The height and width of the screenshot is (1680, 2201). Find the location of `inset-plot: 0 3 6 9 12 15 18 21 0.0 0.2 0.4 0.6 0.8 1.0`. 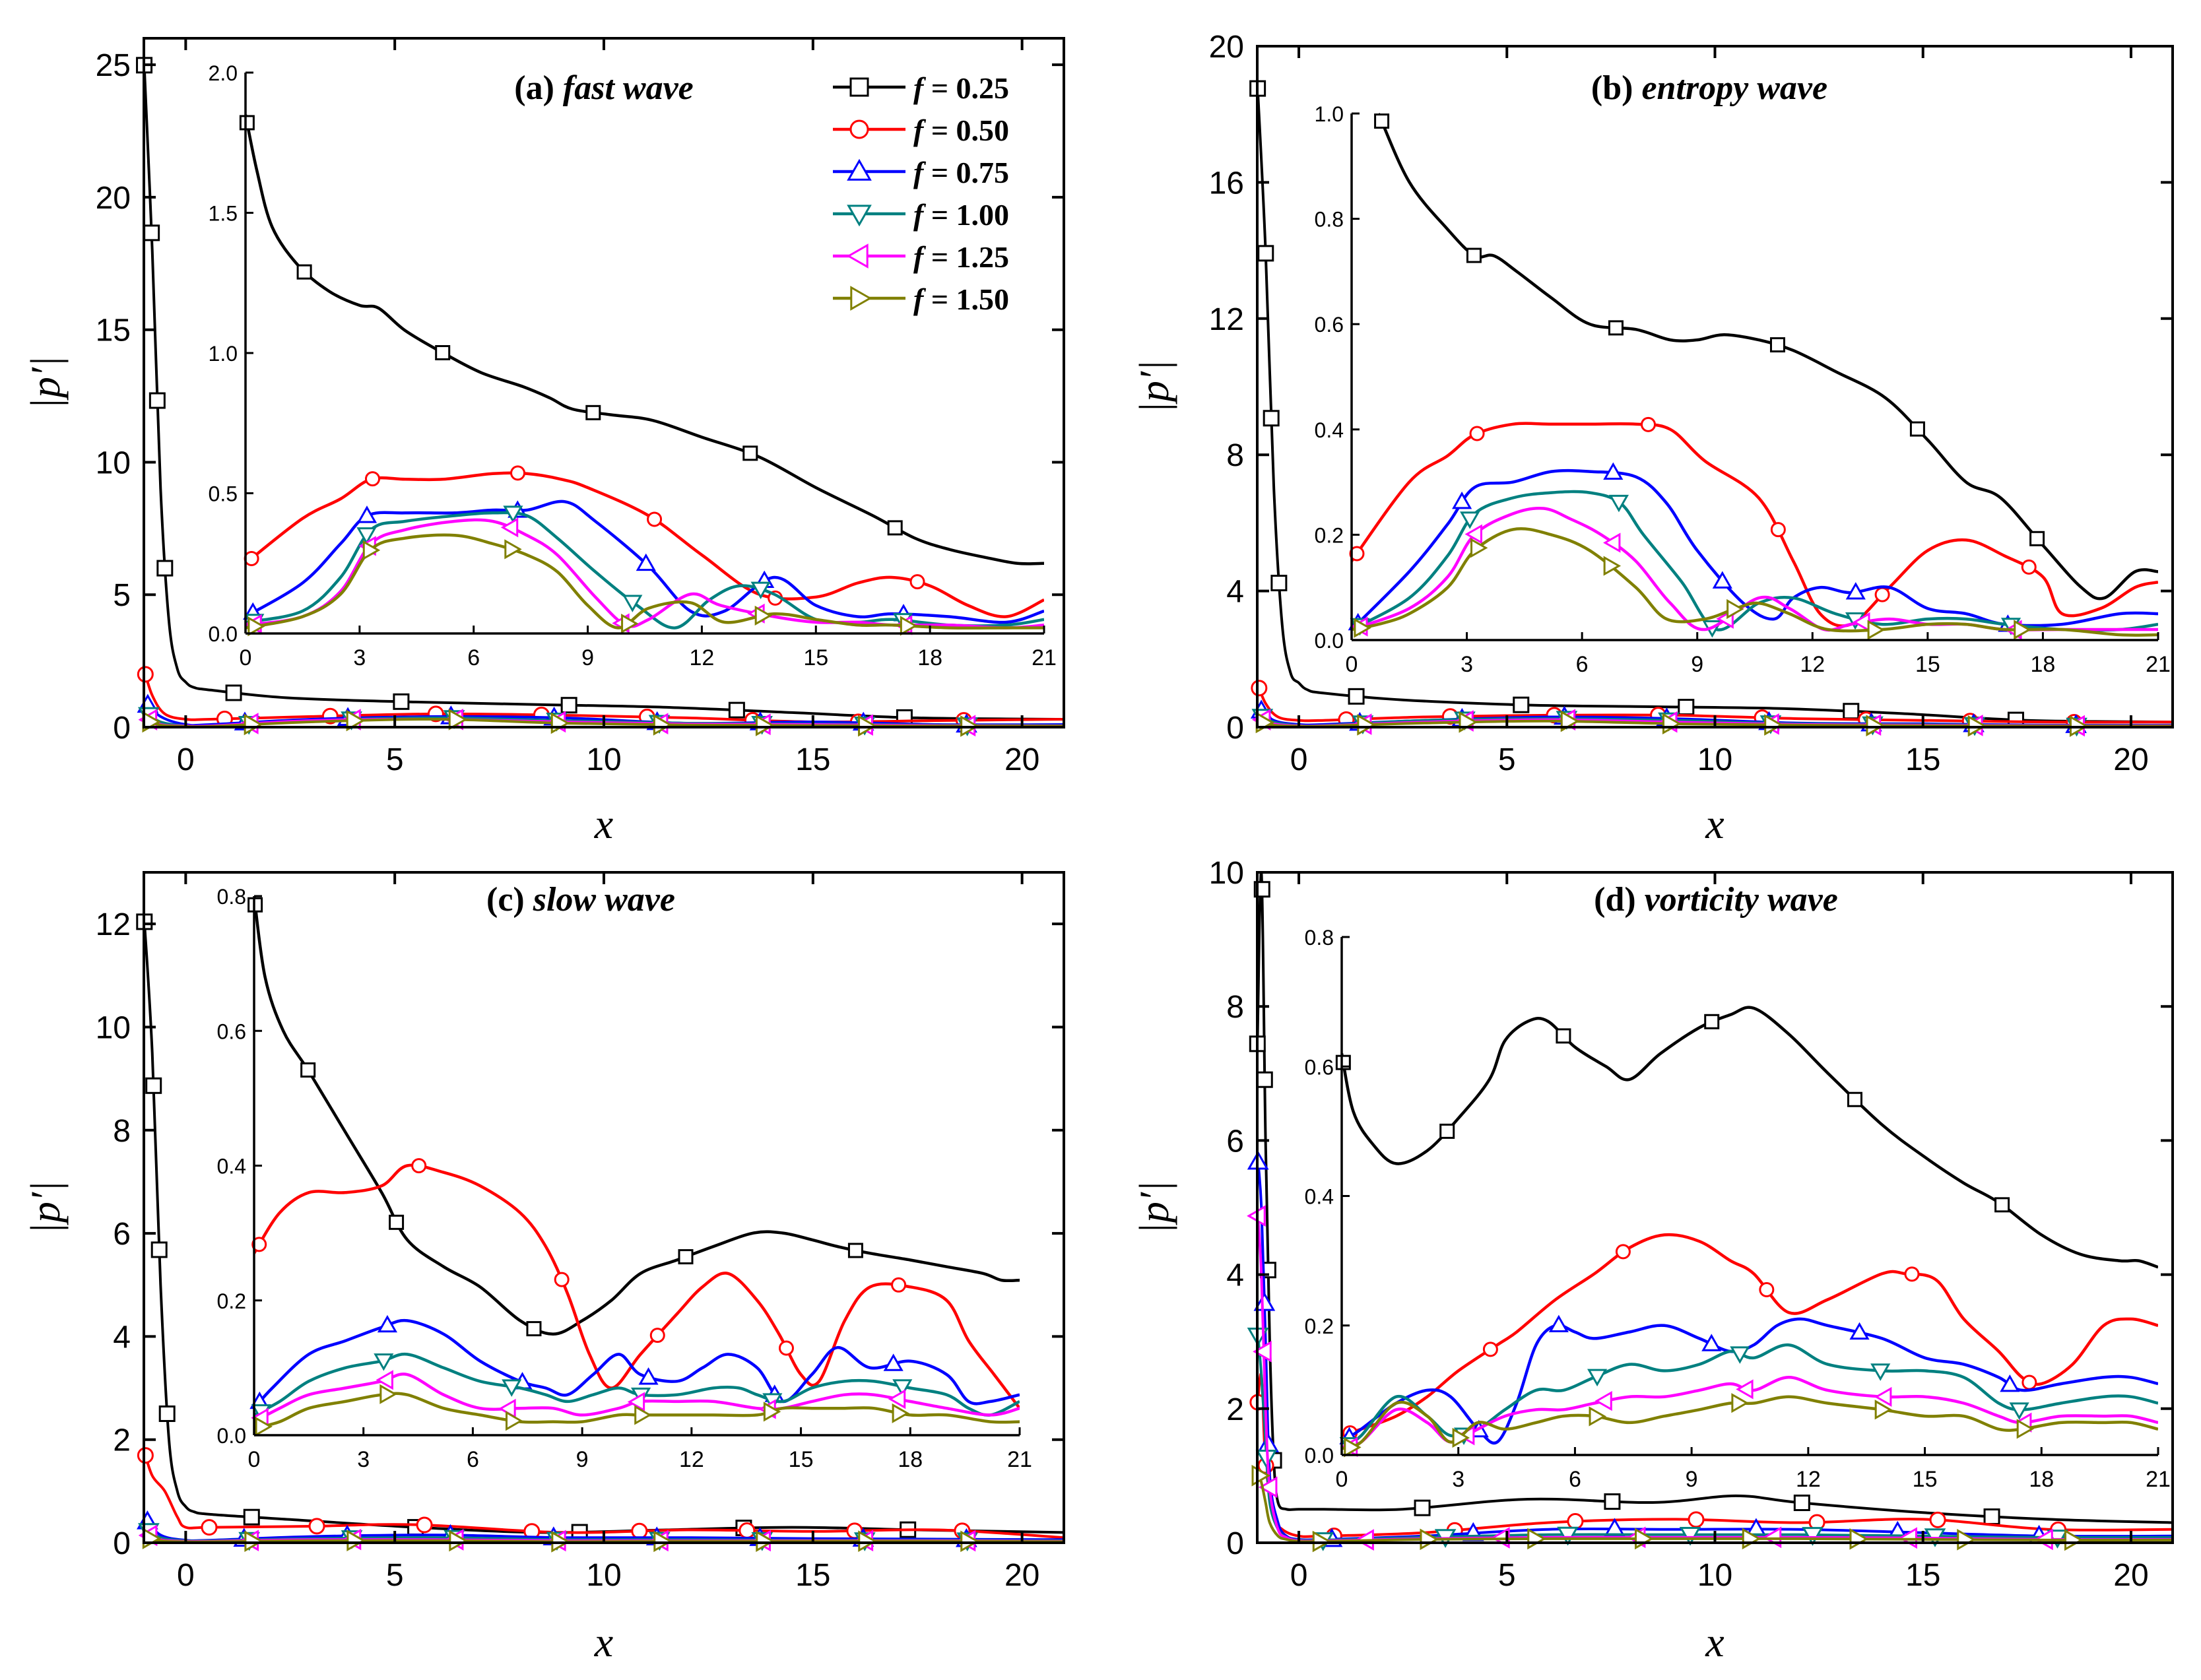

inset-plot: 0 3 6 9 12 15 18 21 0.0 0.2 0.4 0.6 0.8 1.0 is located at coordinates (1743, 389).